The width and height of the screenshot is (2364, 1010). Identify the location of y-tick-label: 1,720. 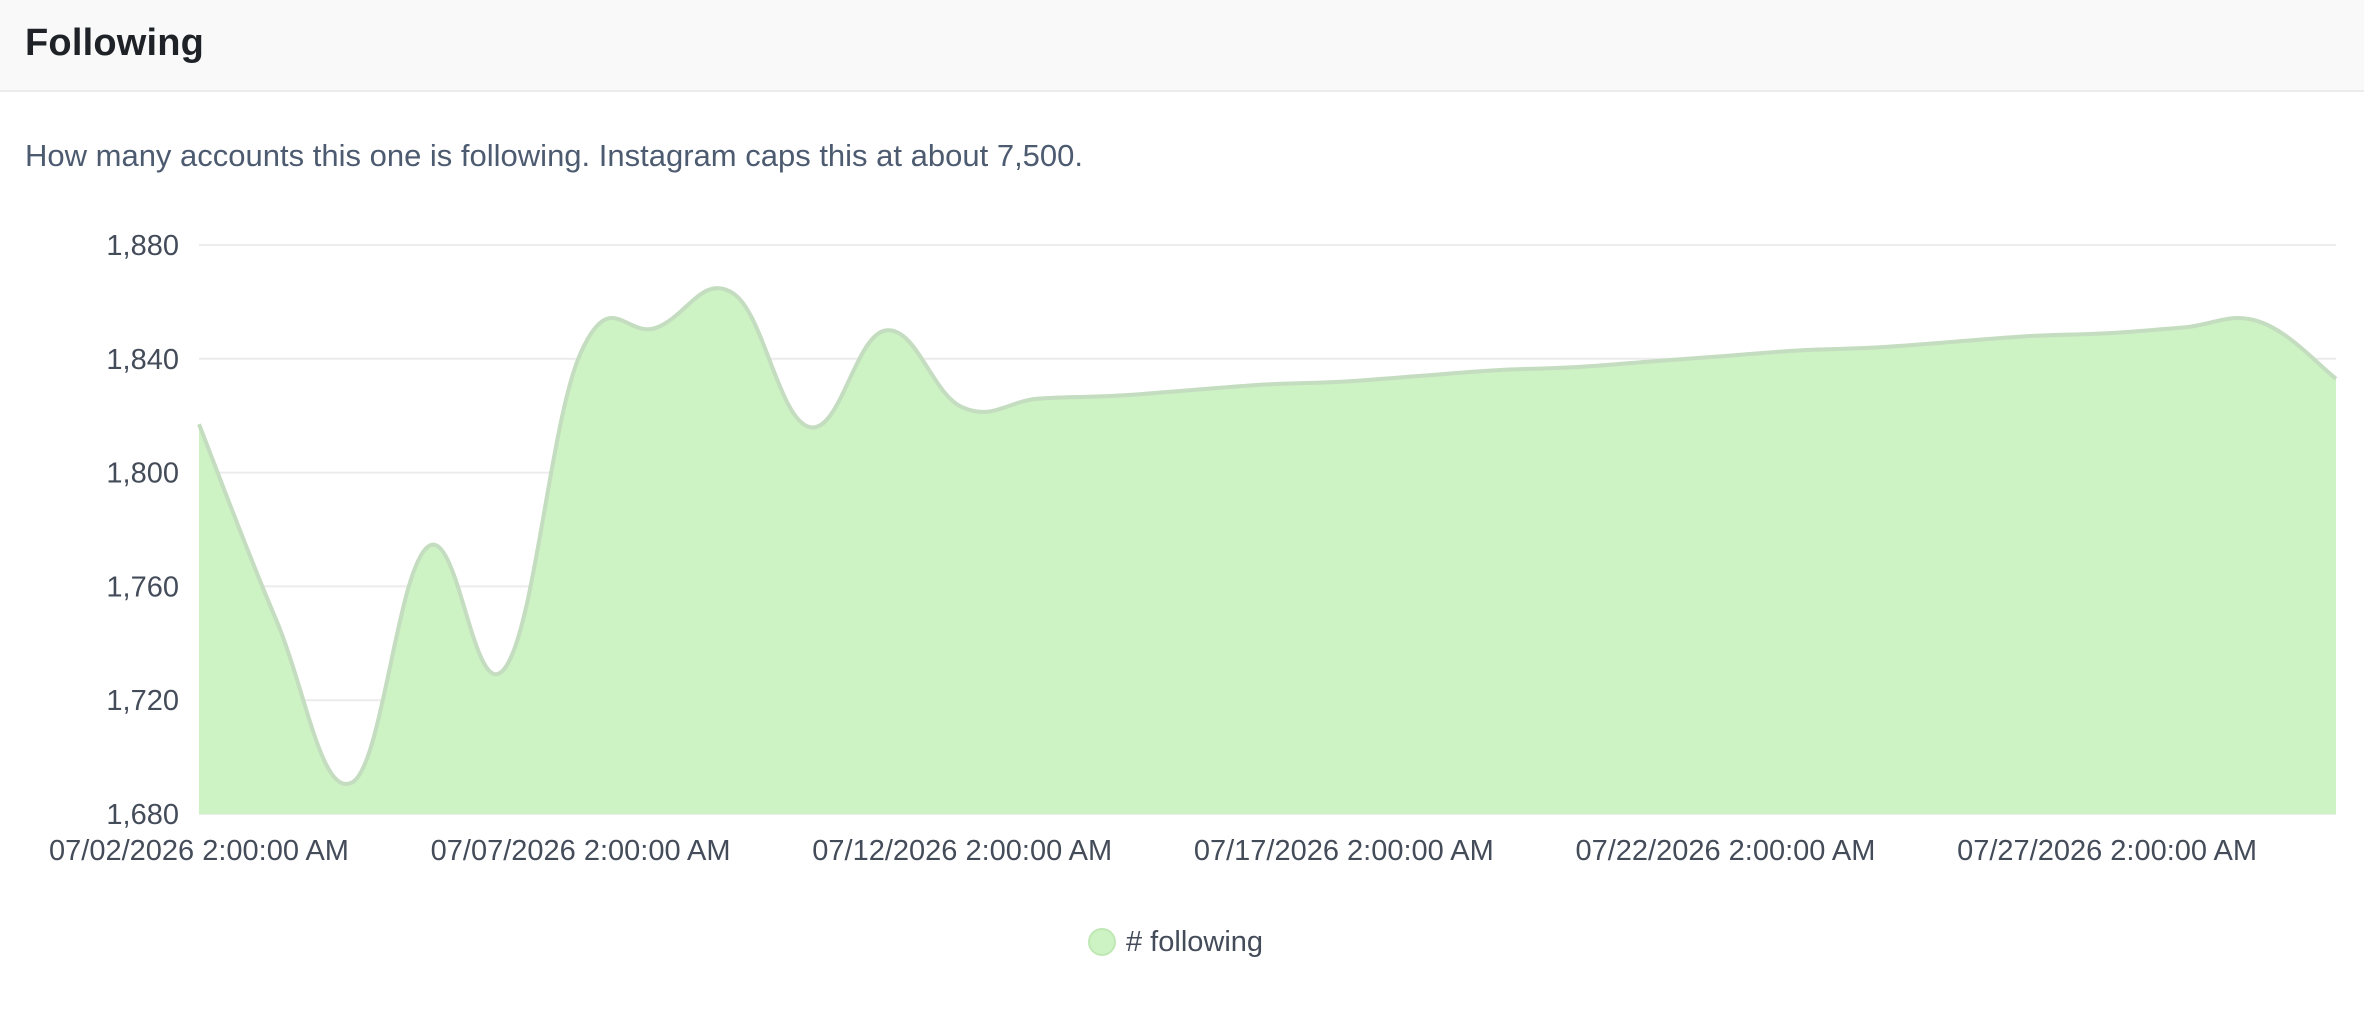
(142, 701).